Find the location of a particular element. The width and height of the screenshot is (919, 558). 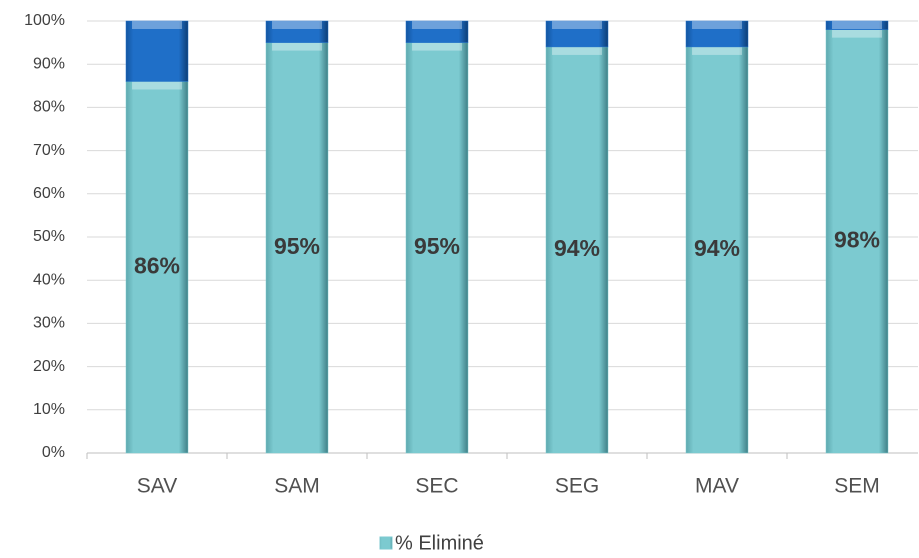

y-tick-label: 100% is located at coordinates (44, 20).